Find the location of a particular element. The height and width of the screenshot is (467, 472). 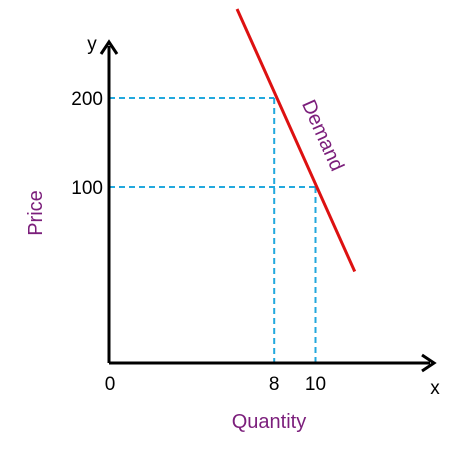

x-tick-label: 10 is located at coordinates (315, 384).